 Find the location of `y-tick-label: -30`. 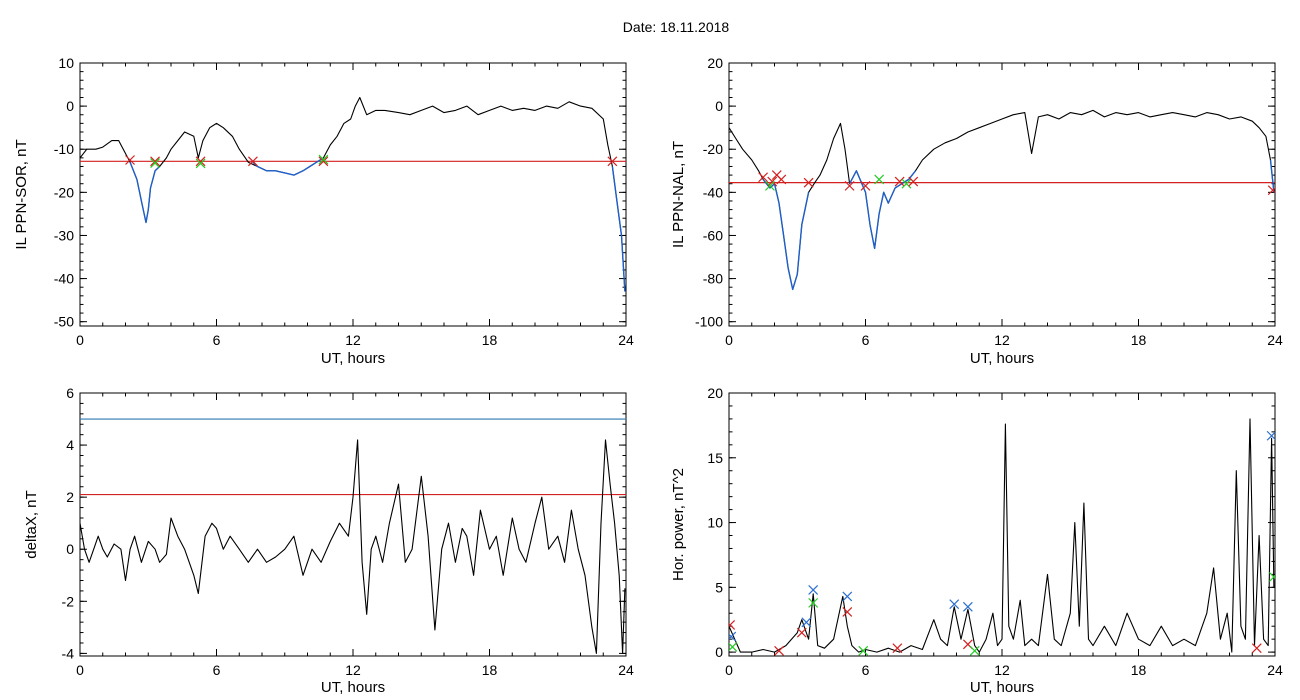

y-tick-label: -30 is located at coordinates (64, 235).